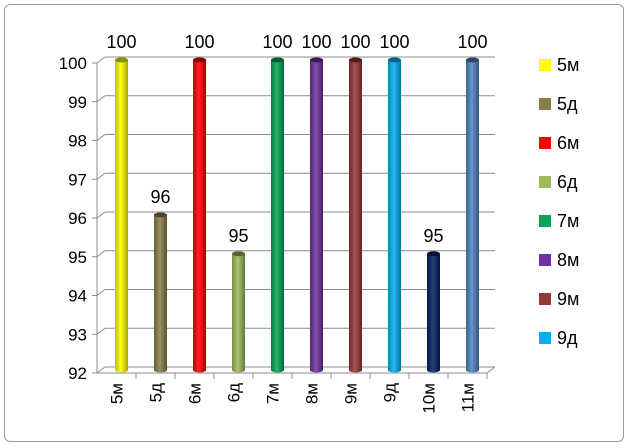  I want to click on legend-item-6м: 6м, so click(559, 143).